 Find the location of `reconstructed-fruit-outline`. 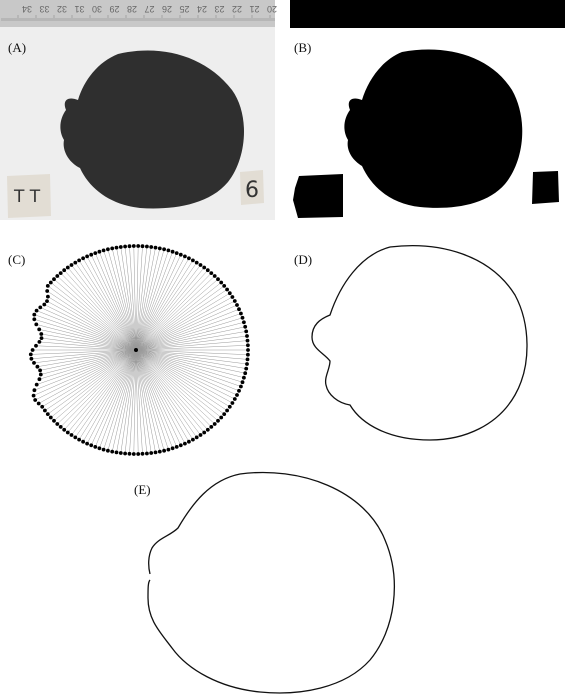

reconstructed-fruit-outline is located at coordinates (271, 582).